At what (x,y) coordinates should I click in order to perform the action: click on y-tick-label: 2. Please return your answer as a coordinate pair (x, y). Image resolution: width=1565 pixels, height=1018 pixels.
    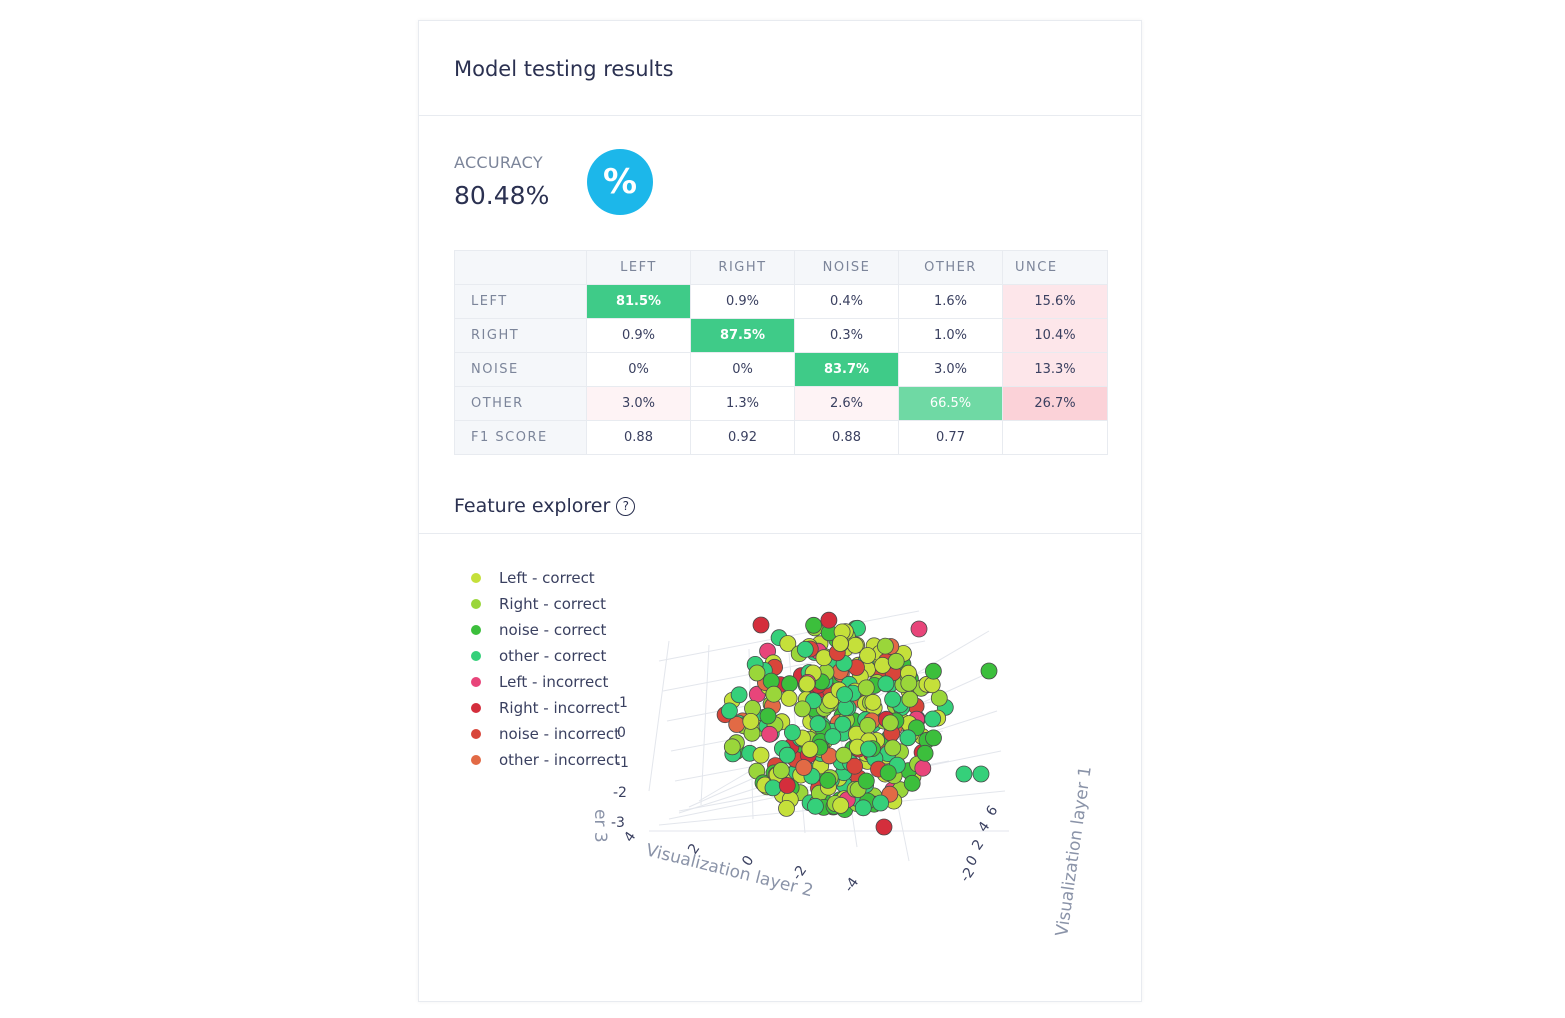
    Looking at the image, I should click on (978, 845).